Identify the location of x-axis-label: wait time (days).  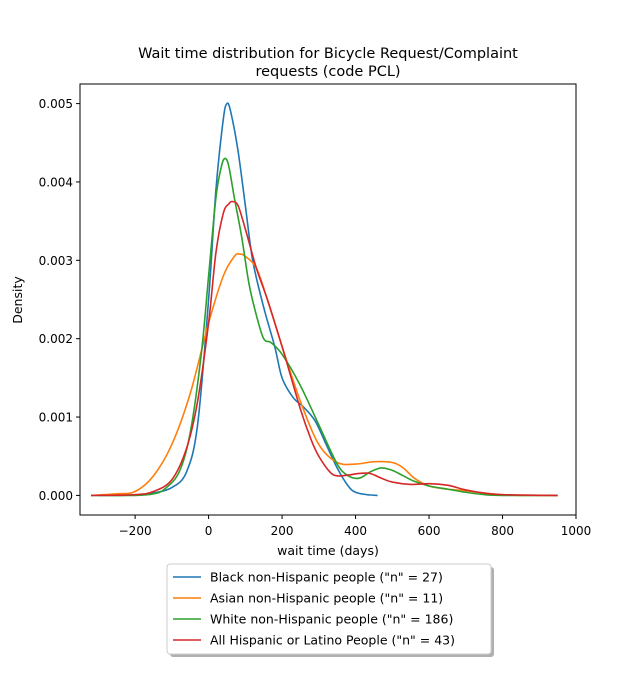
(328, 550).